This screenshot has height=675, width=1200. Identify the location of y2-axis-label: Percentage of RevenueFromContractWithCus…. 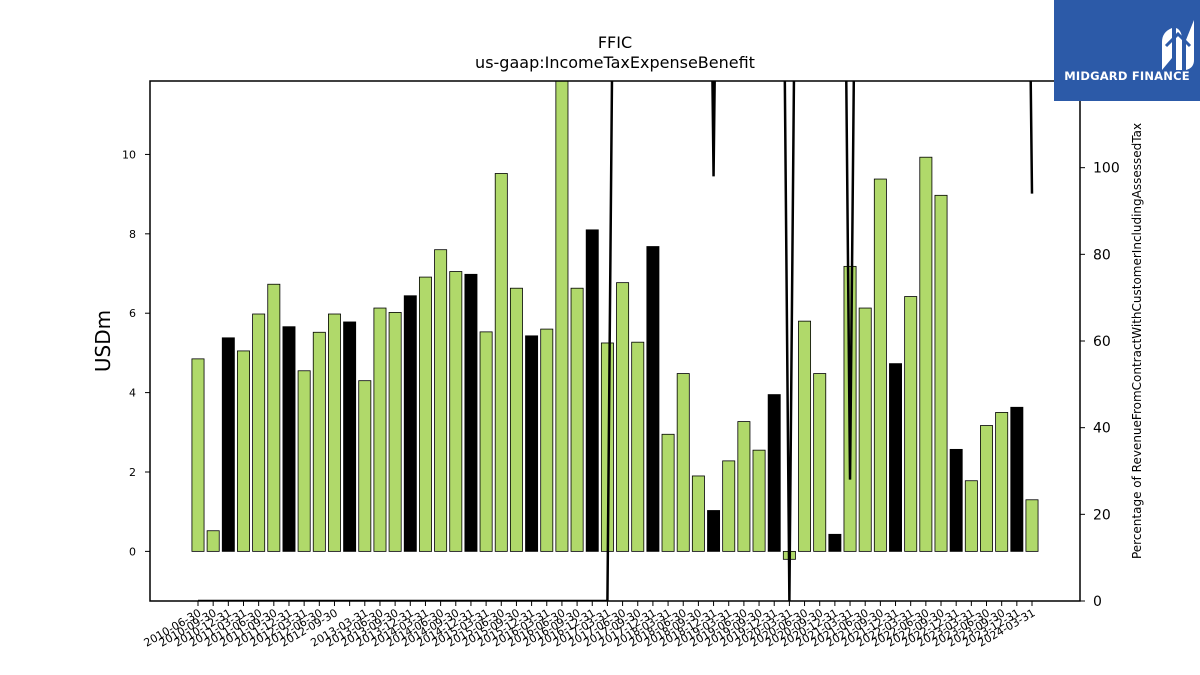
(1137, 341).